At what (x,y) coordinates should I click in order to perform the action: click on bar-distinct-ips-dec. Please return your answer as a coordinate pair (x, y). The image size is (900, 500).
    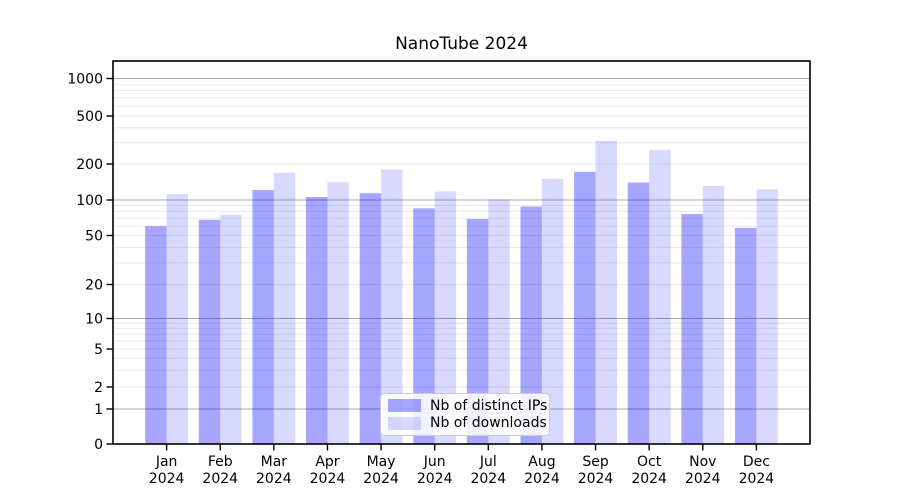
    Looking at the image, I should click on (745, 335).